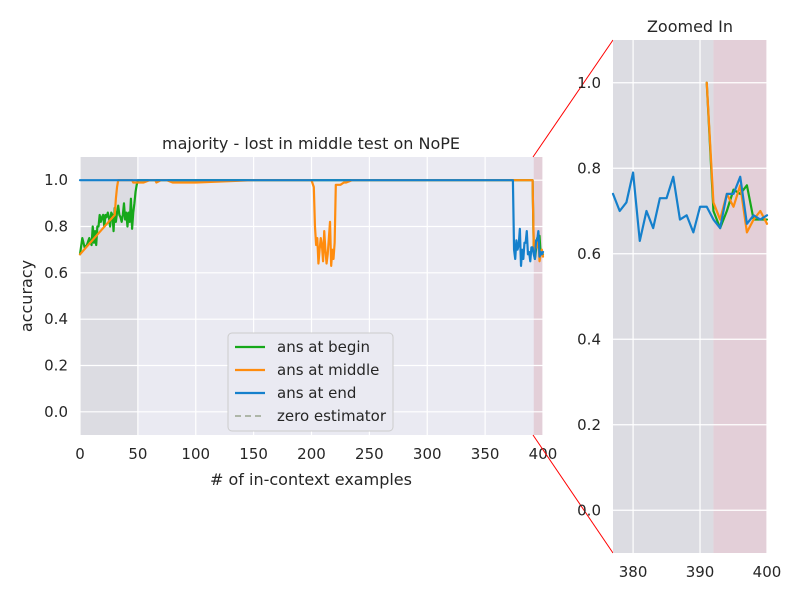 The image size is (800, 600). What do you see at coordinates (253, 454) in the screenshot?
I see `main-x-tick-label: 150` at bounding box center [253, 454].